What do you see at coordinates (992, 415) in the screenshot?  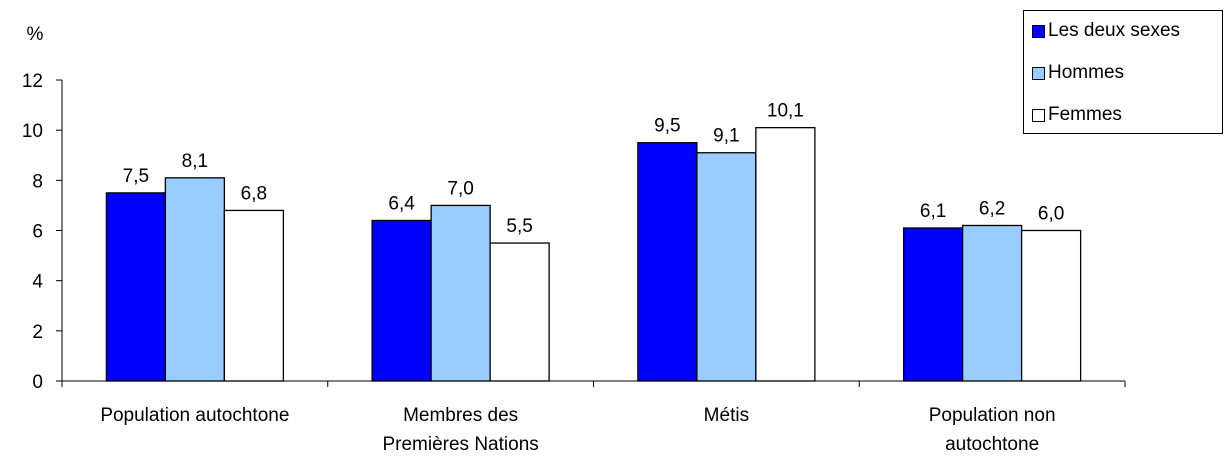 I see `x-category-label: Population non` at bounding box center [992, 415].